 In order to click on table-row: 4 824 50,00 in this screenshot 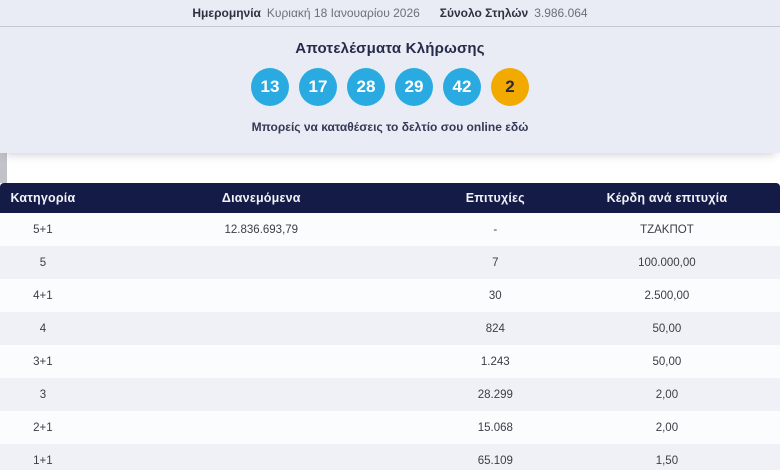, I will do `click(390, 328)`.